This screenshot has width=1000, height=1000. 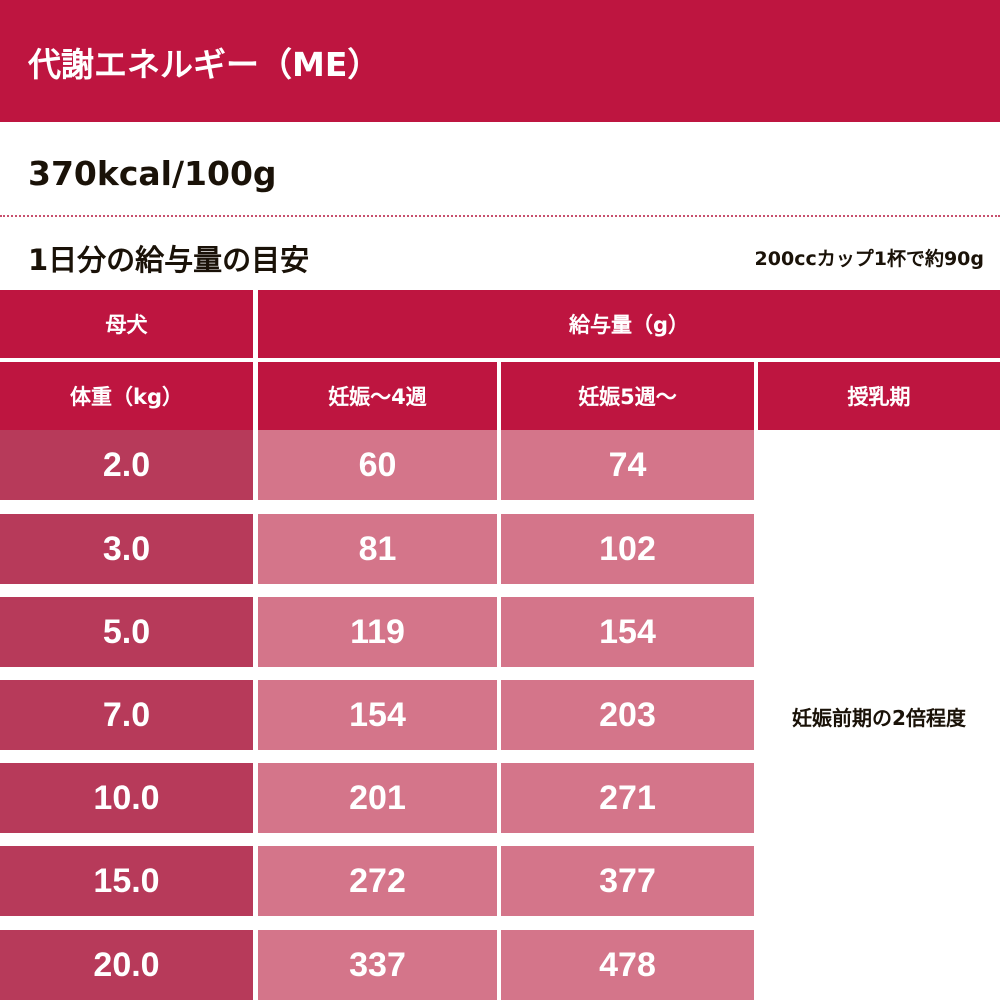 I want to click on group-header: 給与量（g）, so click(x=629, y=324).